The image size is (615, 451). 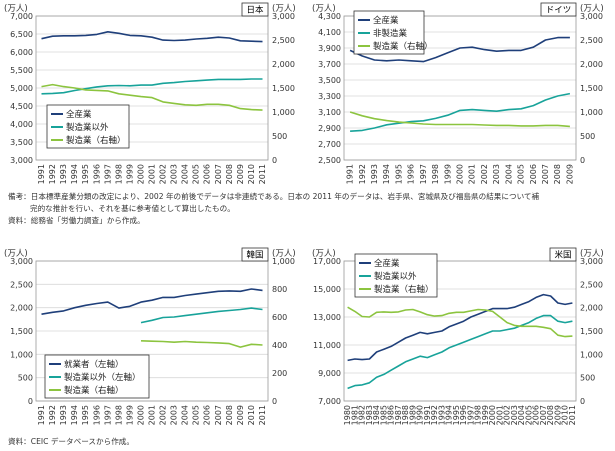 I want to click on usa-legend-label: 製造業以外, so click(x=395, y=276).